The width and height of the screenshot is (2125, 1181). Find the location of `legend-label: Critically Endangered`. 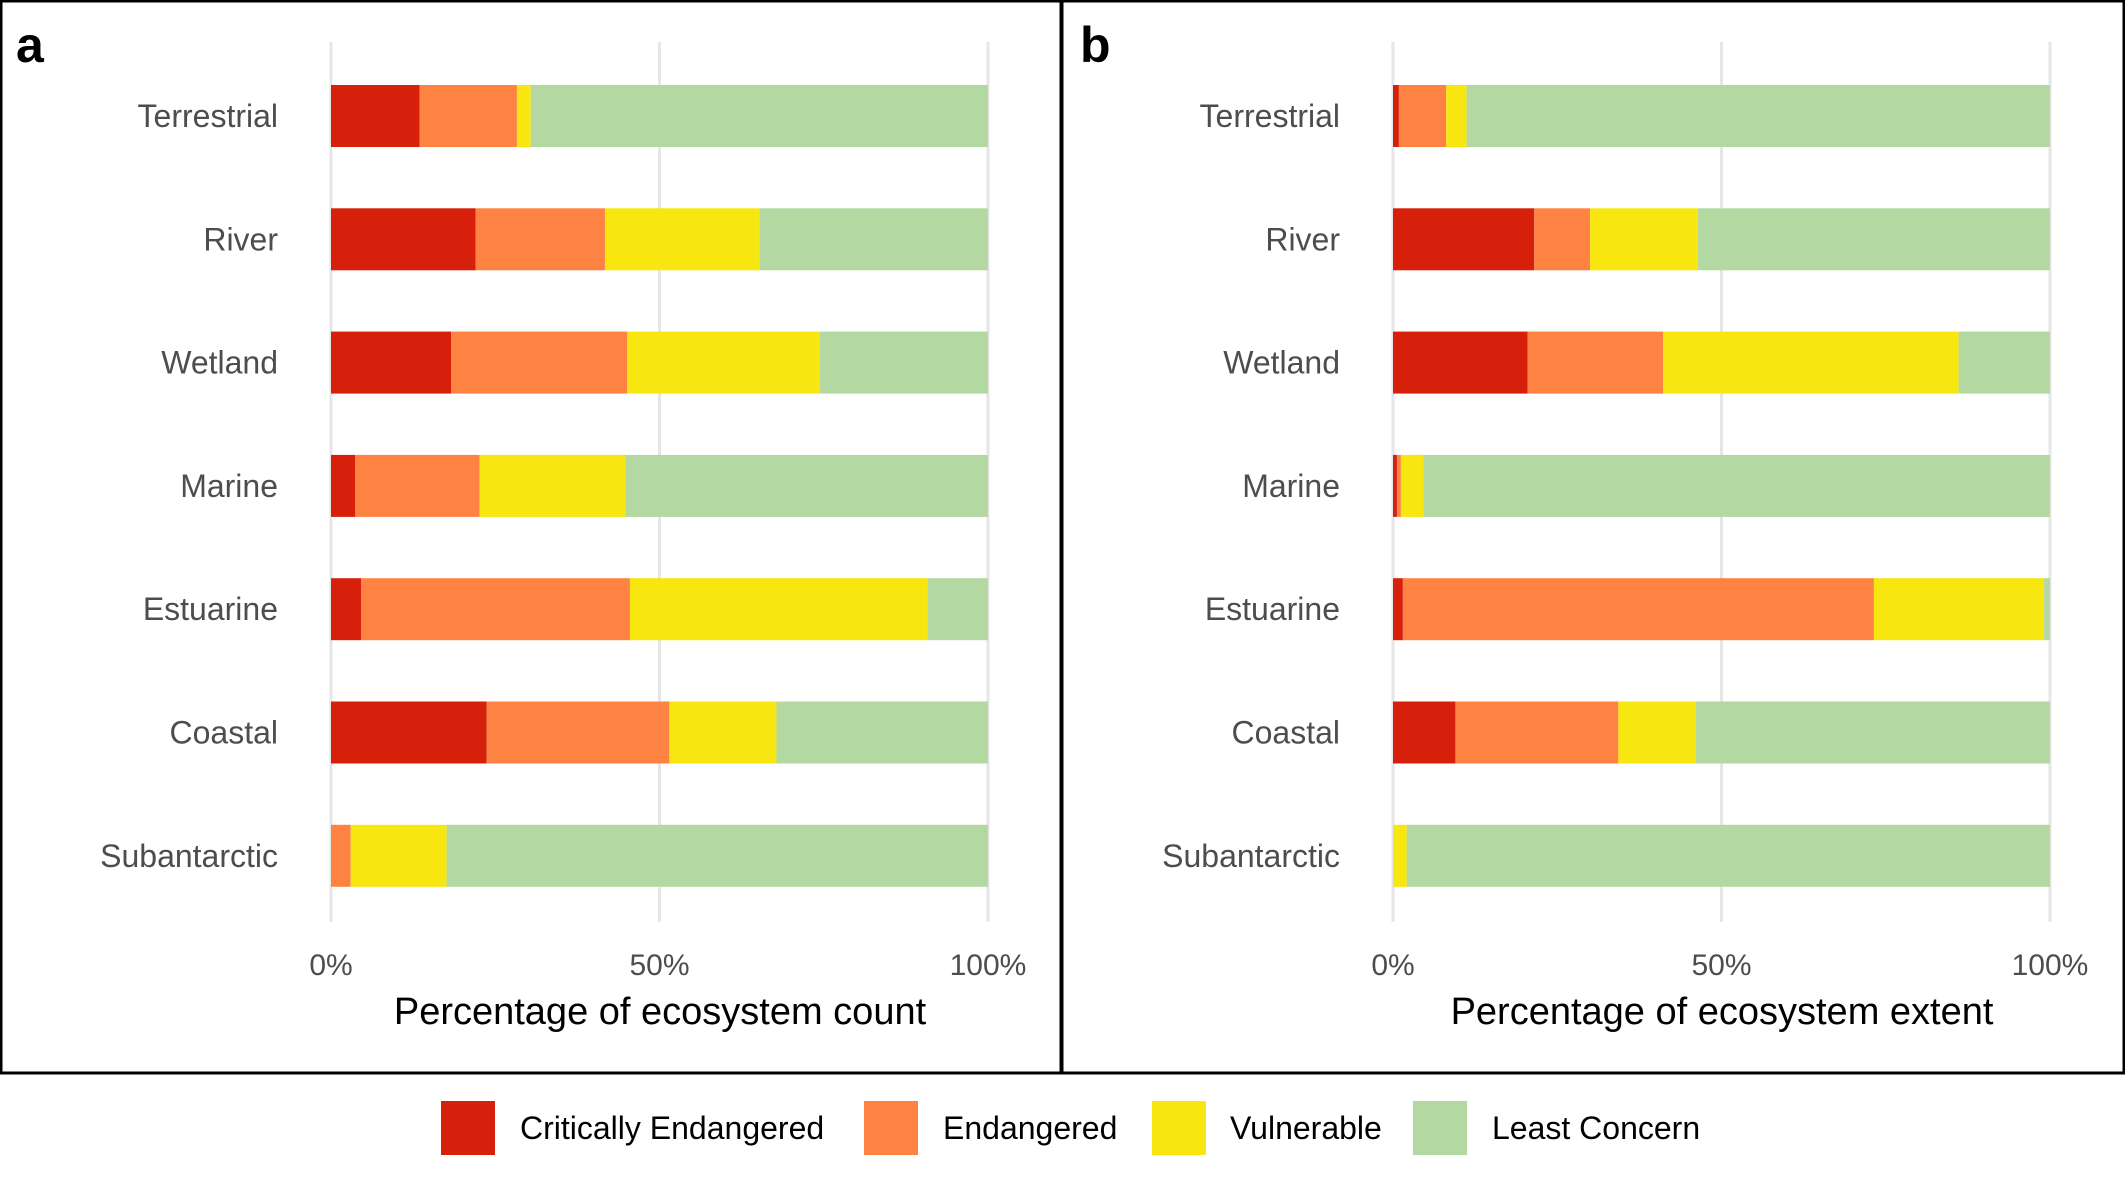

legend-label: Critically Endangered is located at coordinates (672, 1128).